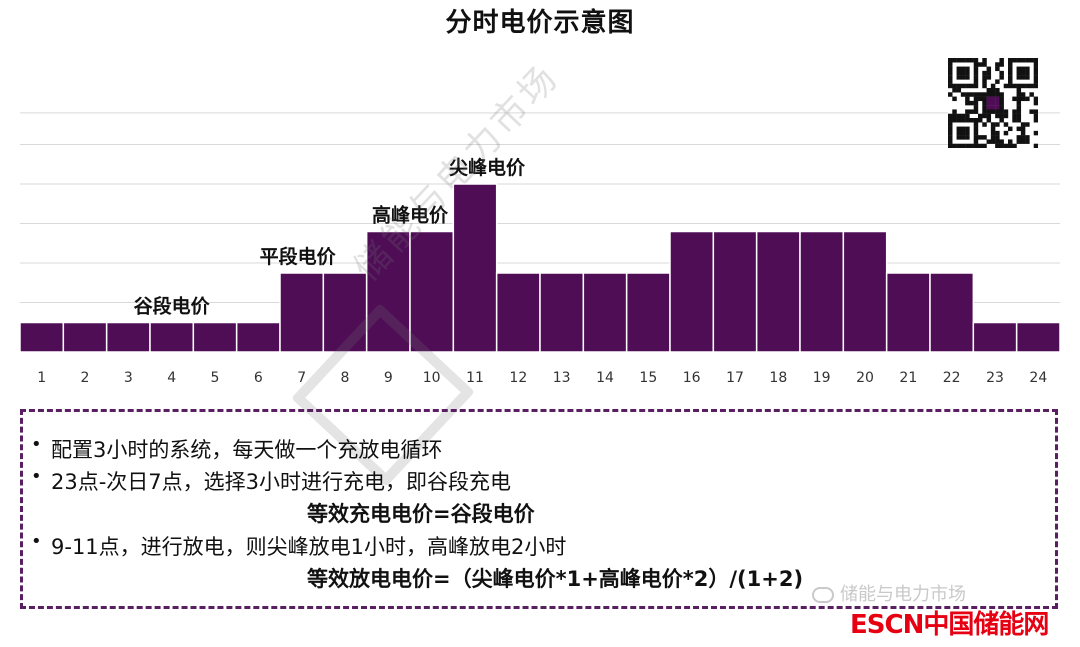 This screenshot has width=1080, height=647. I want to click on x-tick-label: 12, so click(518, 378).